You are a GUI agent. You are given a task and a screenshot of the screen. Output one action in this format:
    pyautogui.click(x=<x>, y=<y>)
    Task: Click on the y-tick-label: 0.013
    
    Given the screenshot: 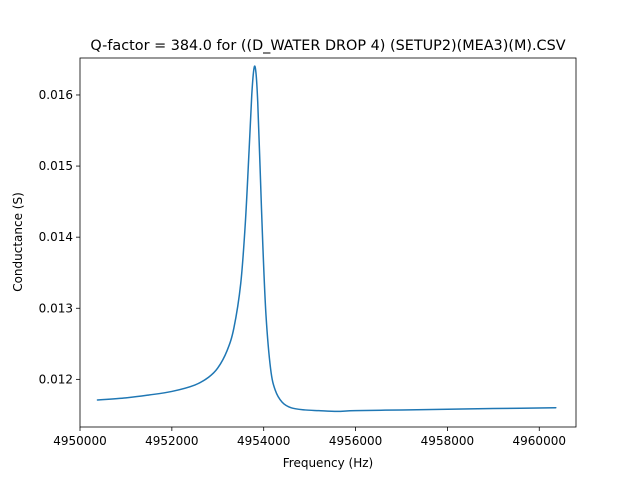 What is the action you would take?
    pyautogui.click(x=56, y=308)
    